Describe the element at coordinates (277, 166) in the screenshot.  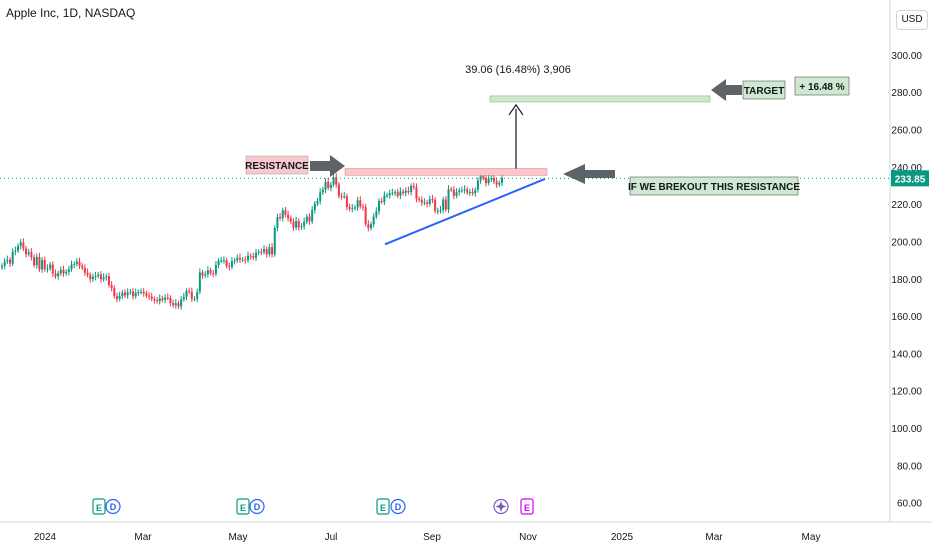
I see `resistance-label: RESISTANCE` at that location.